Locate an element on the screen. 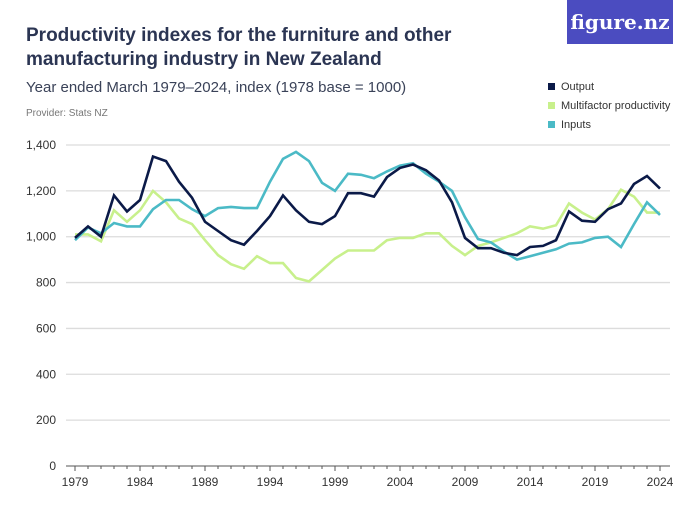  y-tick-label: 600 is located at coordinates (46, 328).